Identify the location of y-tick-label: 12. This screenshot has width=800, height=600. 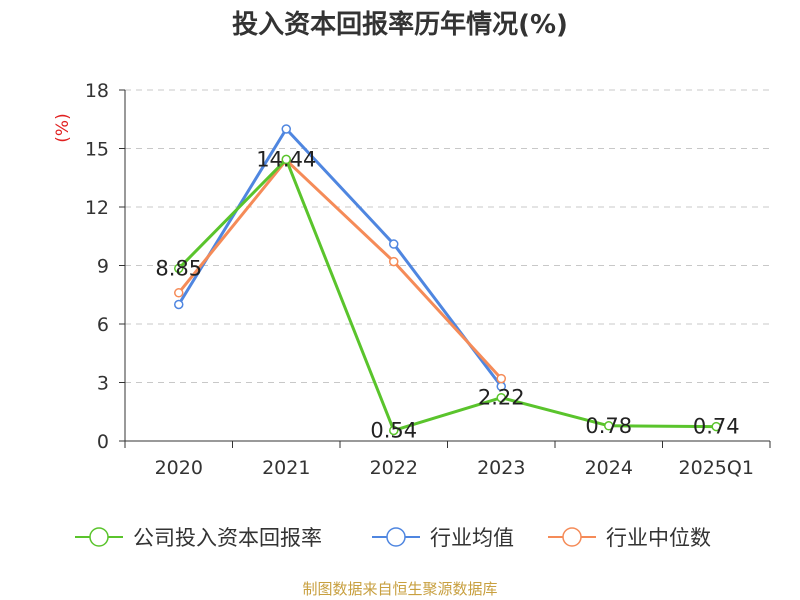
(97, 208).